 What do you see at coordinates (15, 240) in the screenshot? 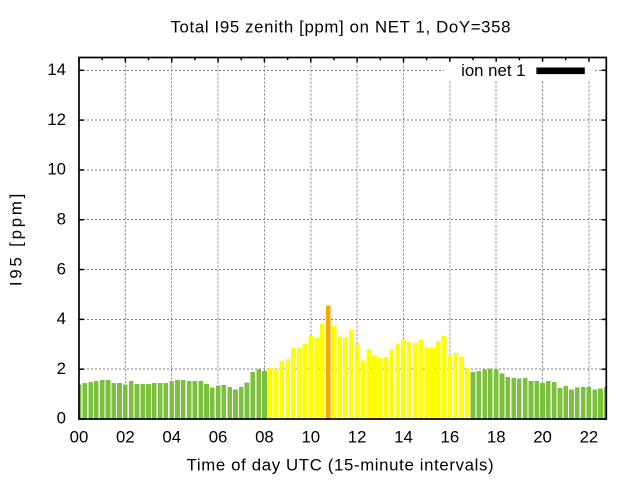
I see `svg-text: I95 [ppm]` at bounding box center [15, 240].